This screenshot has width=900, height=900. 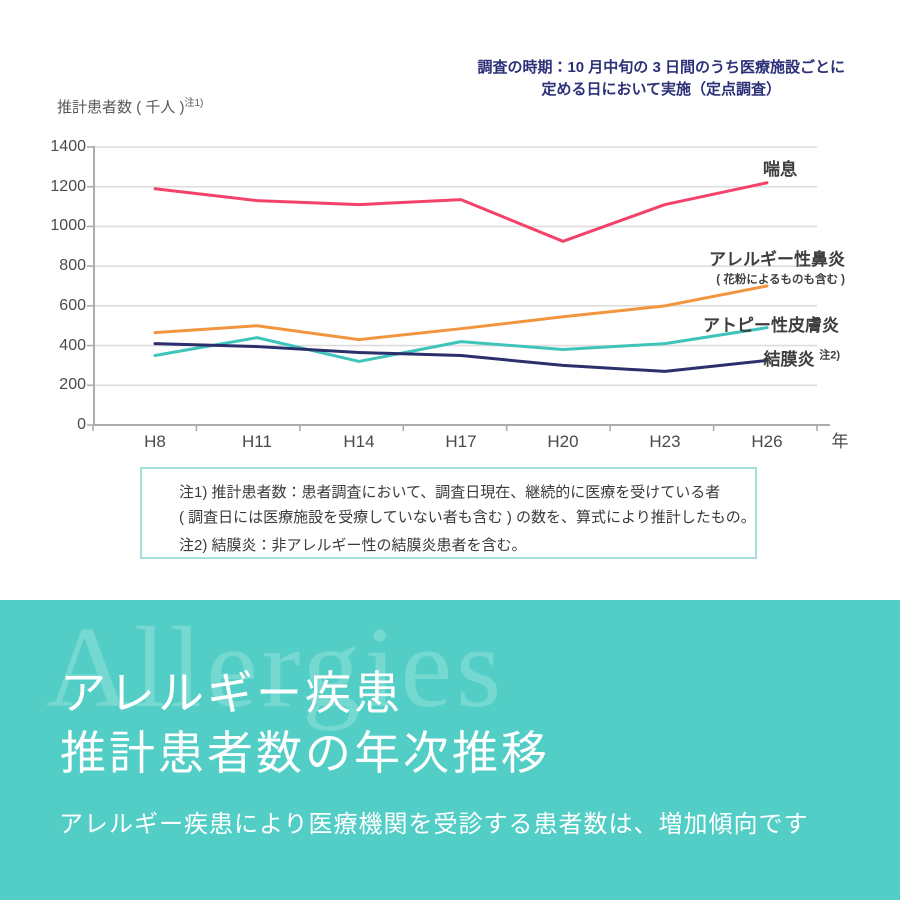 I want to click on x-tick-label: H17, so click(x=461, y=441).